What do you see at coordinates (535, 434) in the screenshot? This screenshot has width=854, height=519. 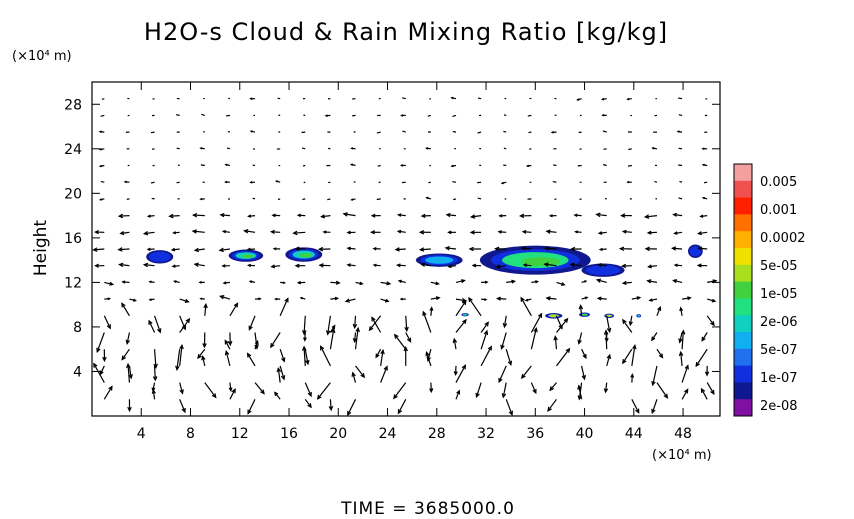 I see `x-tick-label: 36` at bounding box center [535, 434].